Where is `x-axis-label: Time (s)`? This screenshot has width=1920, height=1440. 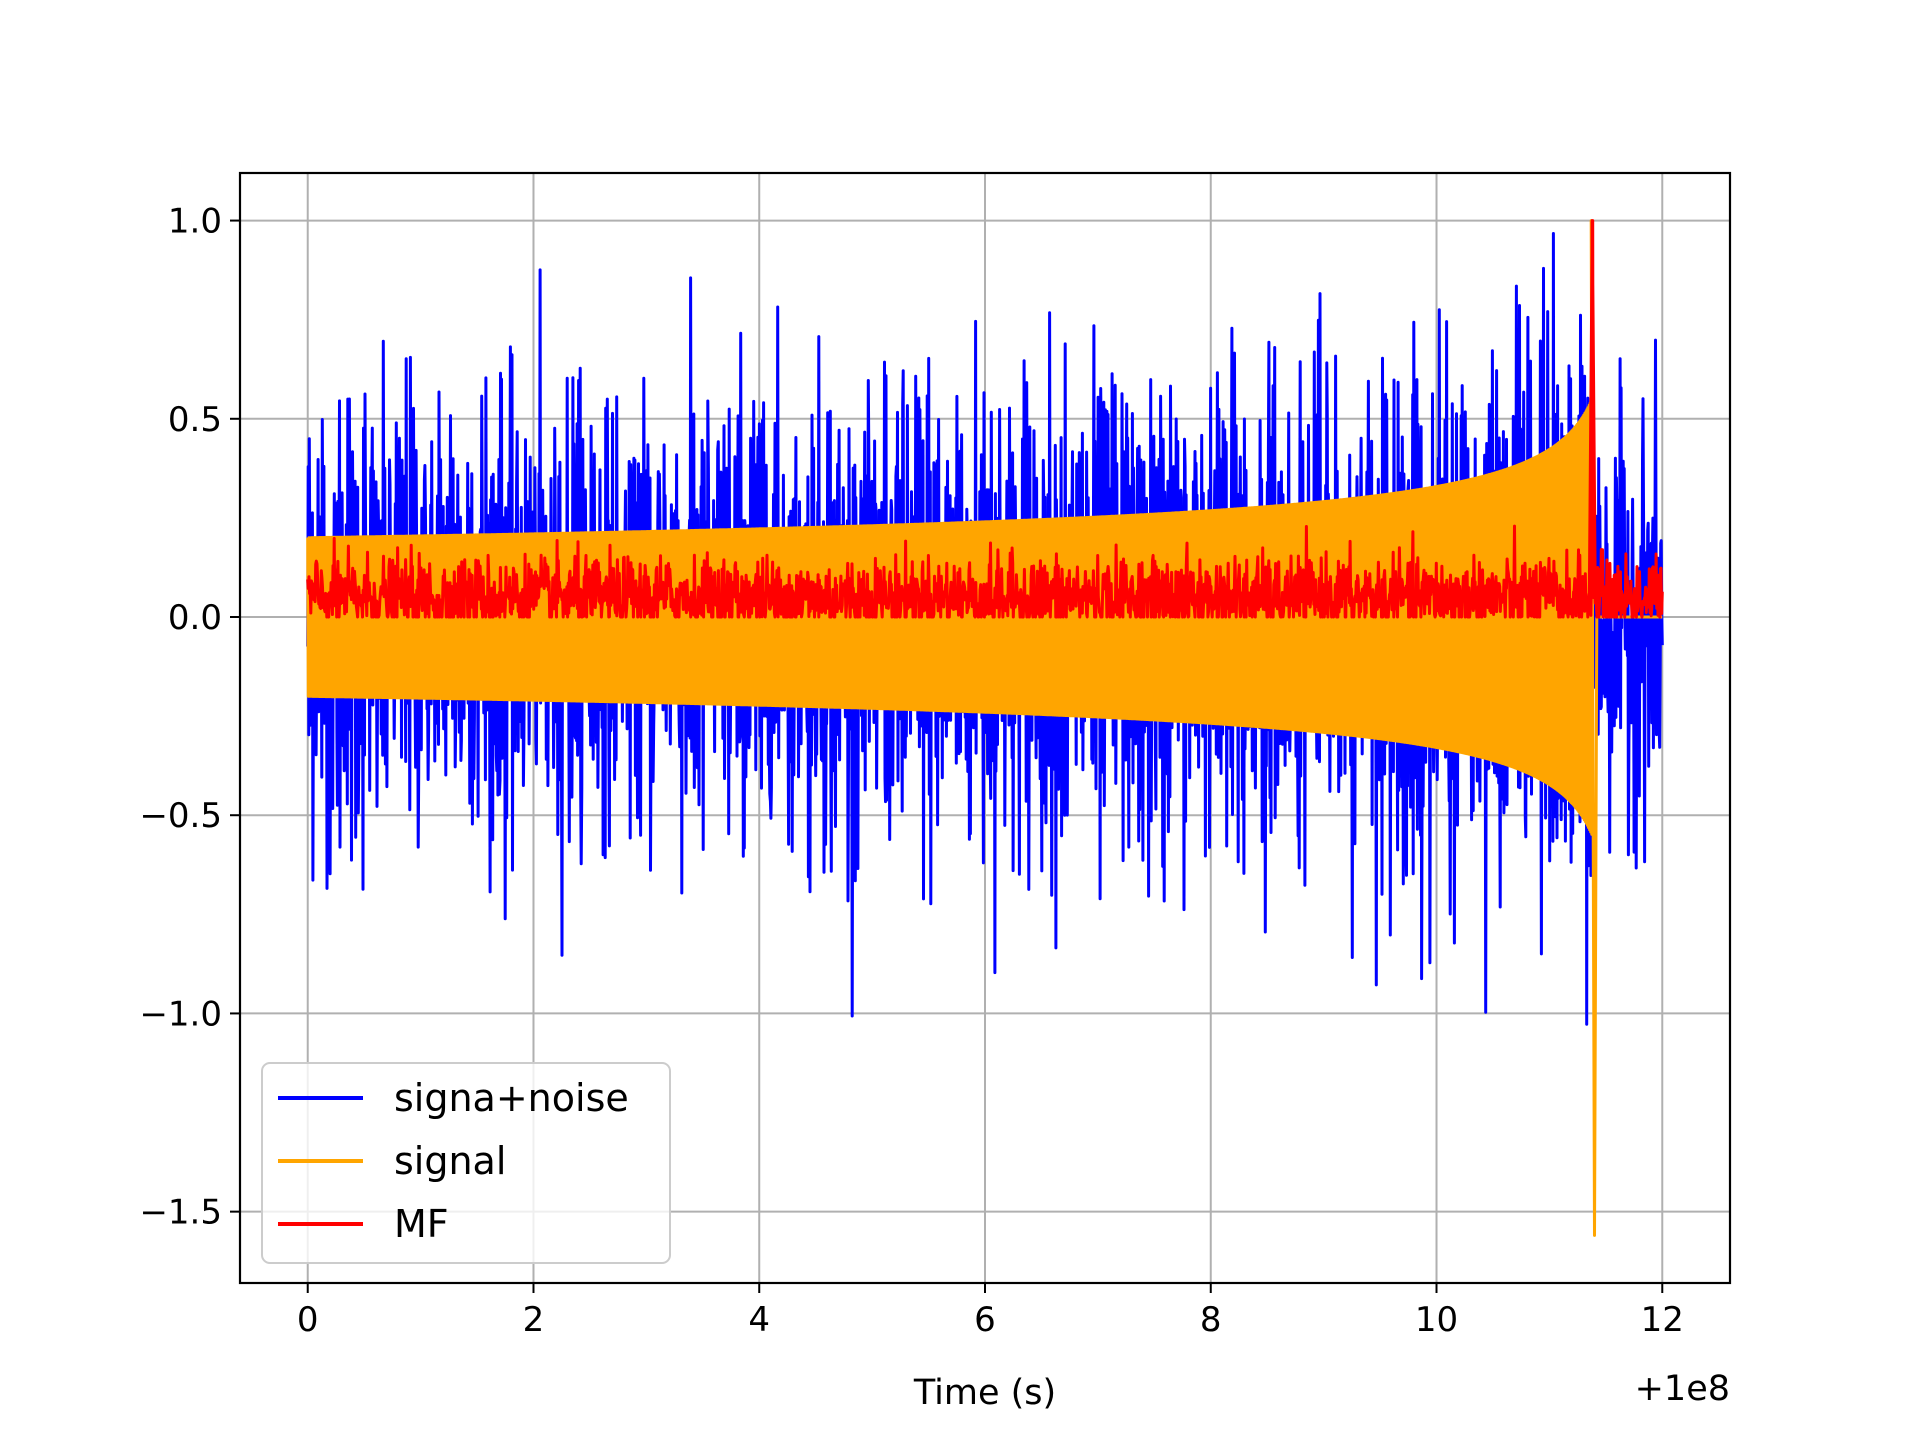 x-axis-label: Time (s) is located at coordinates (984, 1393).